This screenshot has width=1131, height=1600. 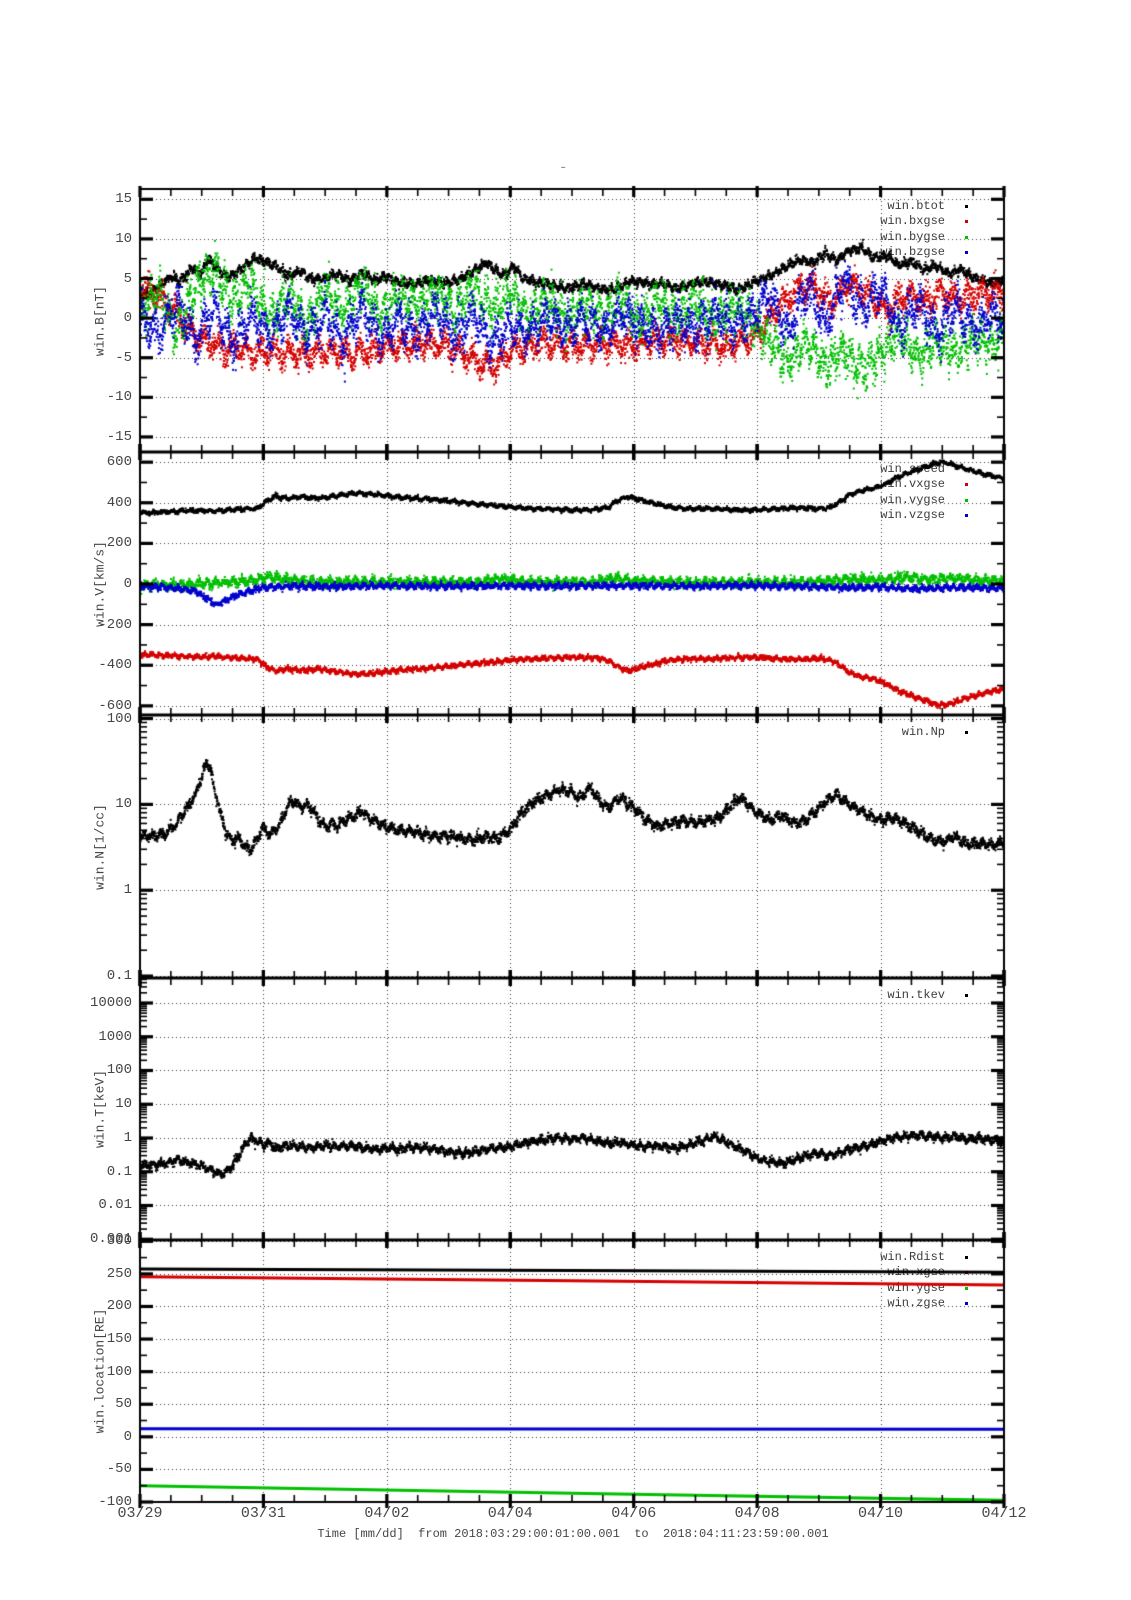 What do you see at coordinates (916, 1303) in the screenshot?
I see `legend-label: win.zgse` at bounding box center [916, 1303].